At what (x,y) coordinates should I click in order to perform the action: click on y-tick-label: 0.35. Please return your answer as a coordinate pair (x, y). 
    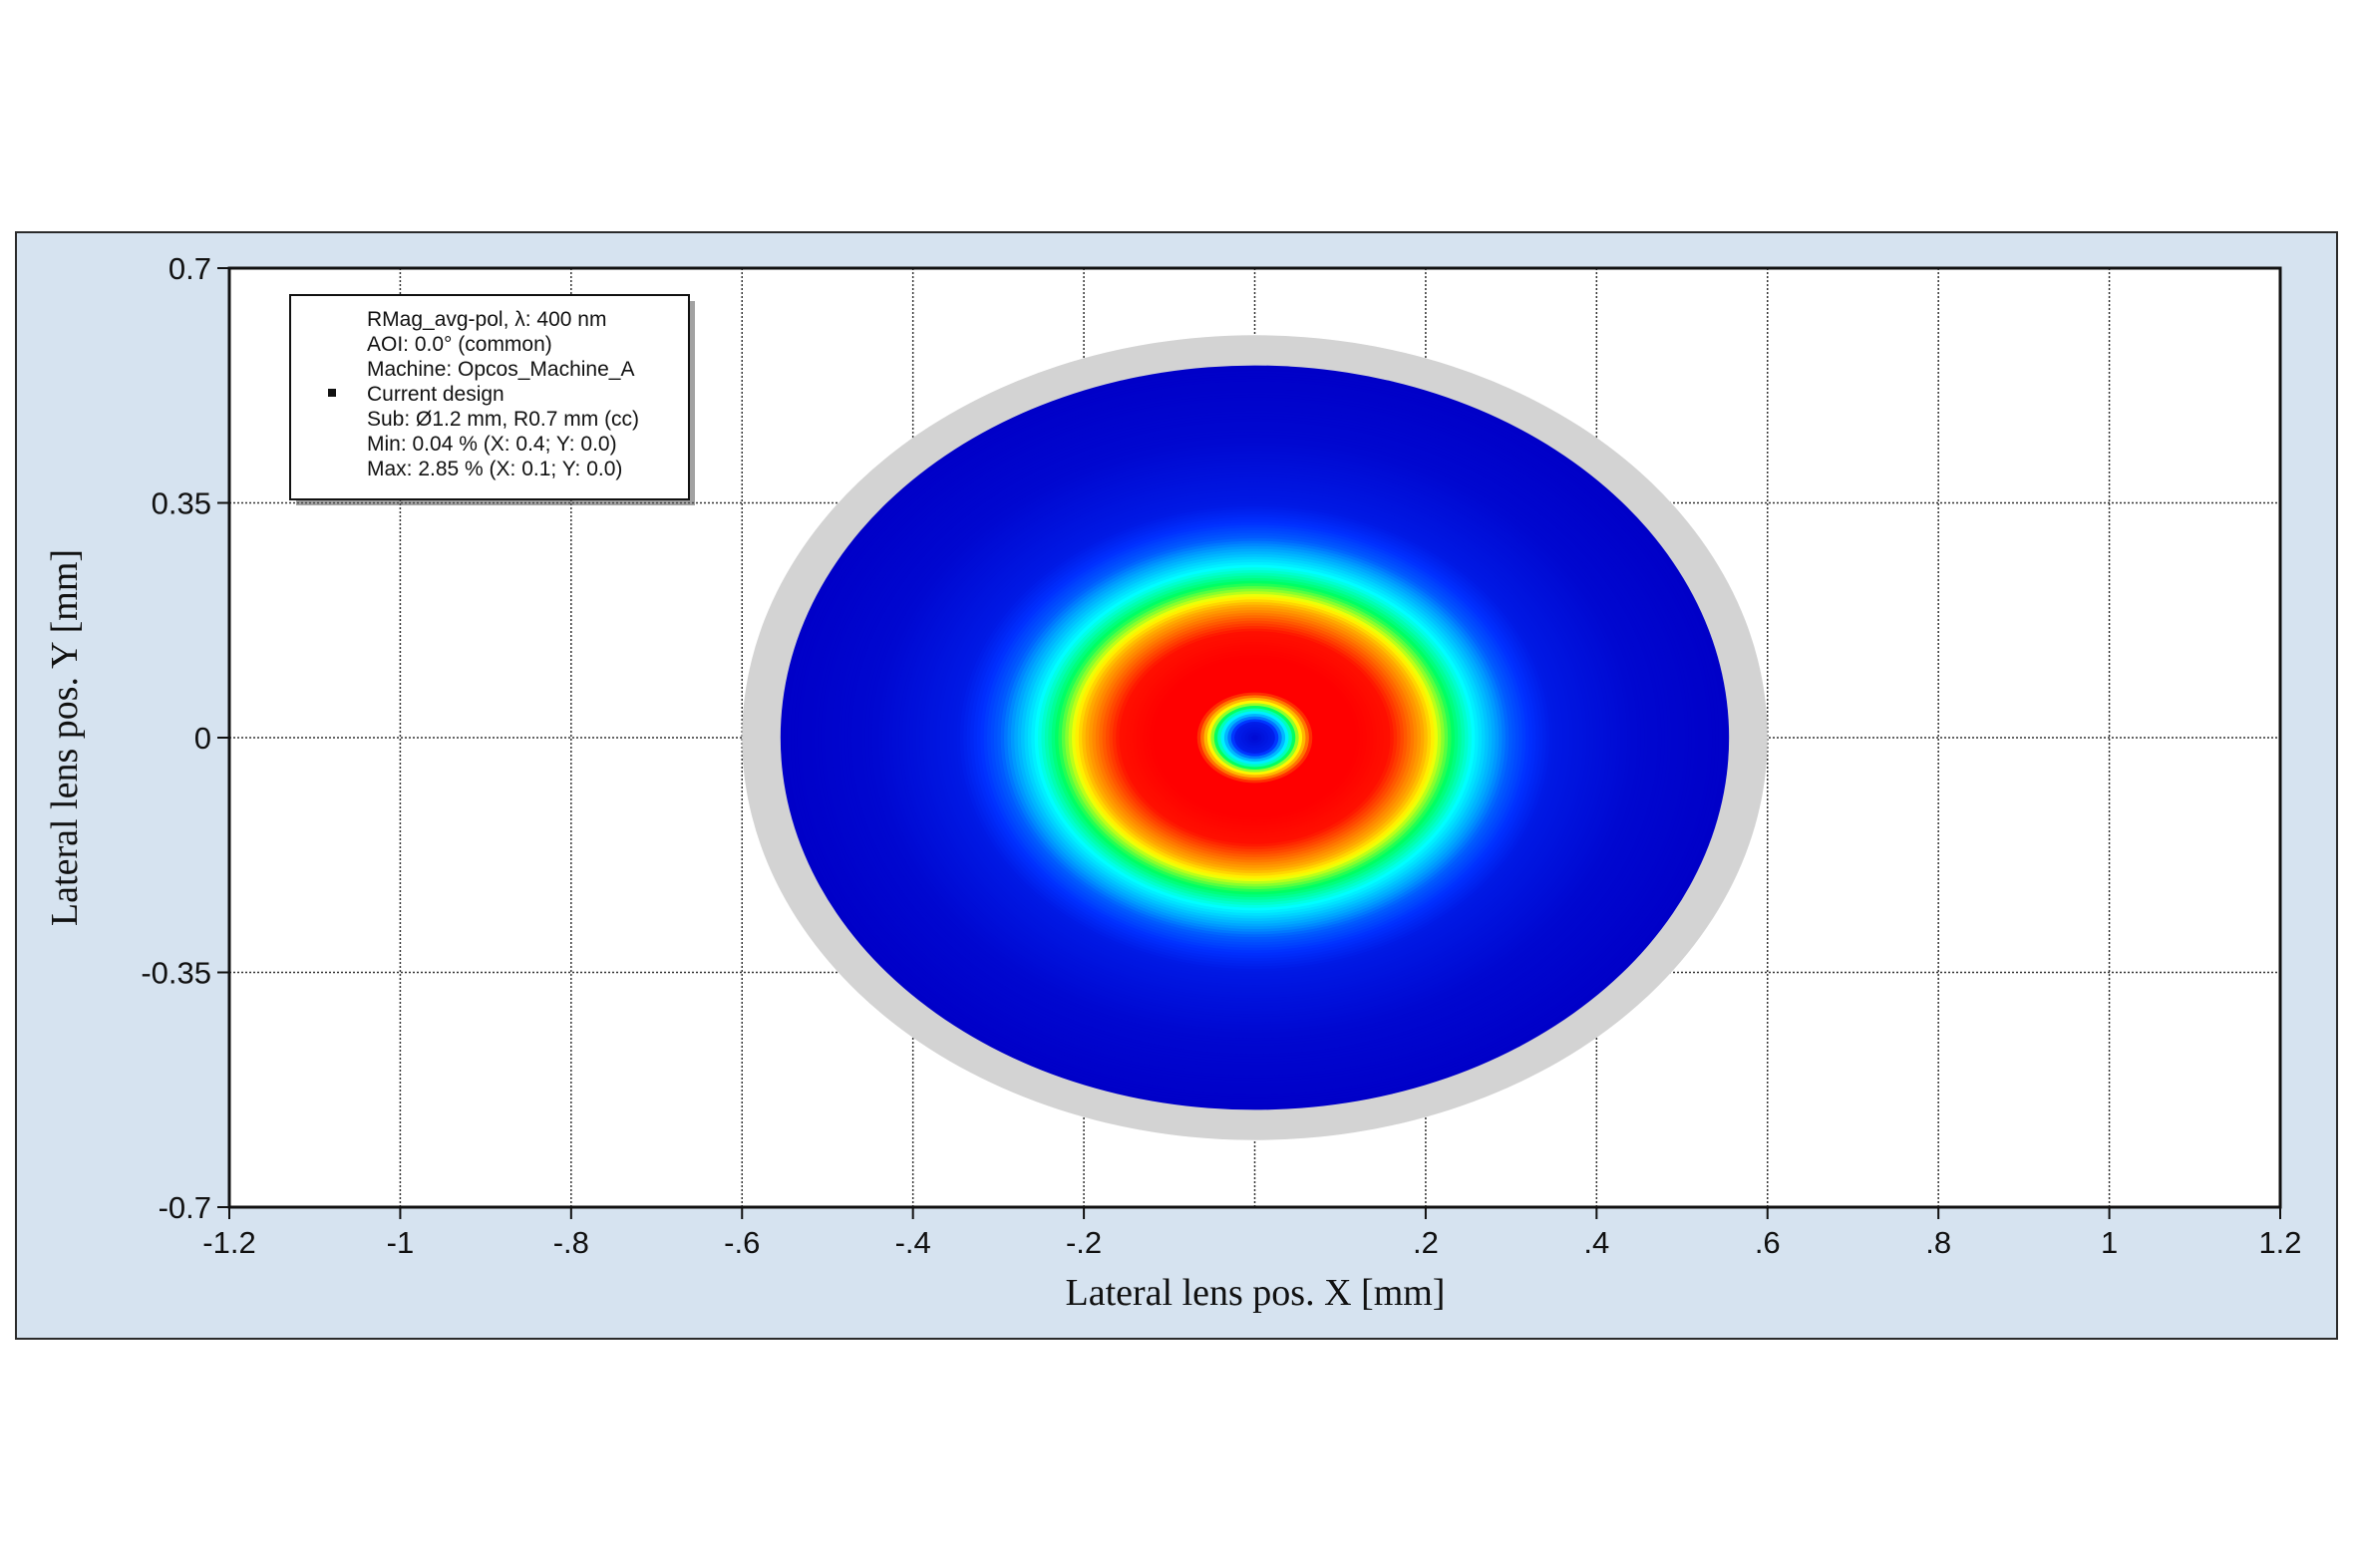
    Looking at the image, I should click on (181, 503).